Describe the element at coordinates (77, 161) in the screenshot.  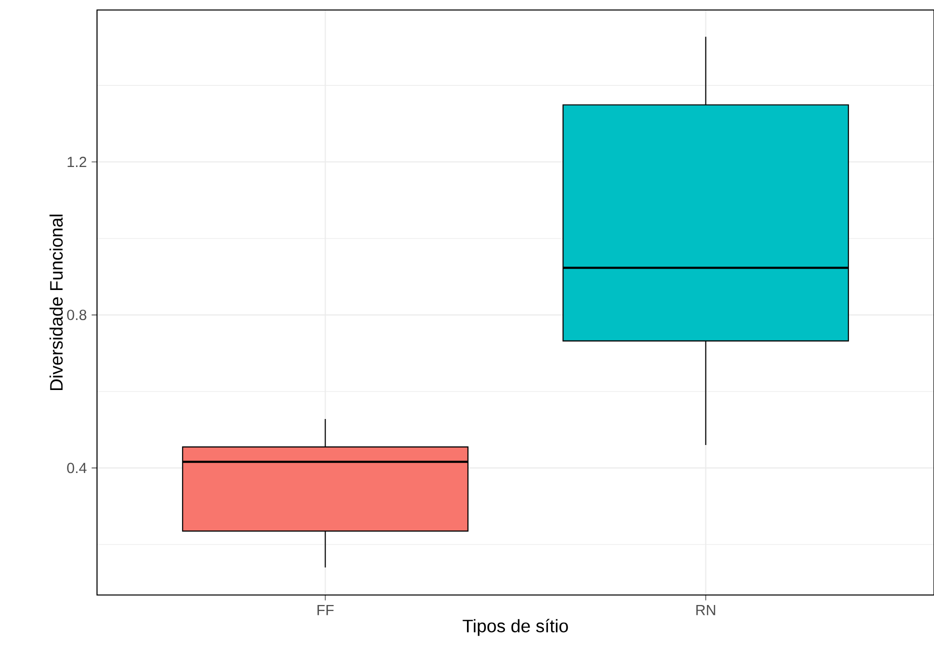
I see `y-tick-label: 1.2` at that location.